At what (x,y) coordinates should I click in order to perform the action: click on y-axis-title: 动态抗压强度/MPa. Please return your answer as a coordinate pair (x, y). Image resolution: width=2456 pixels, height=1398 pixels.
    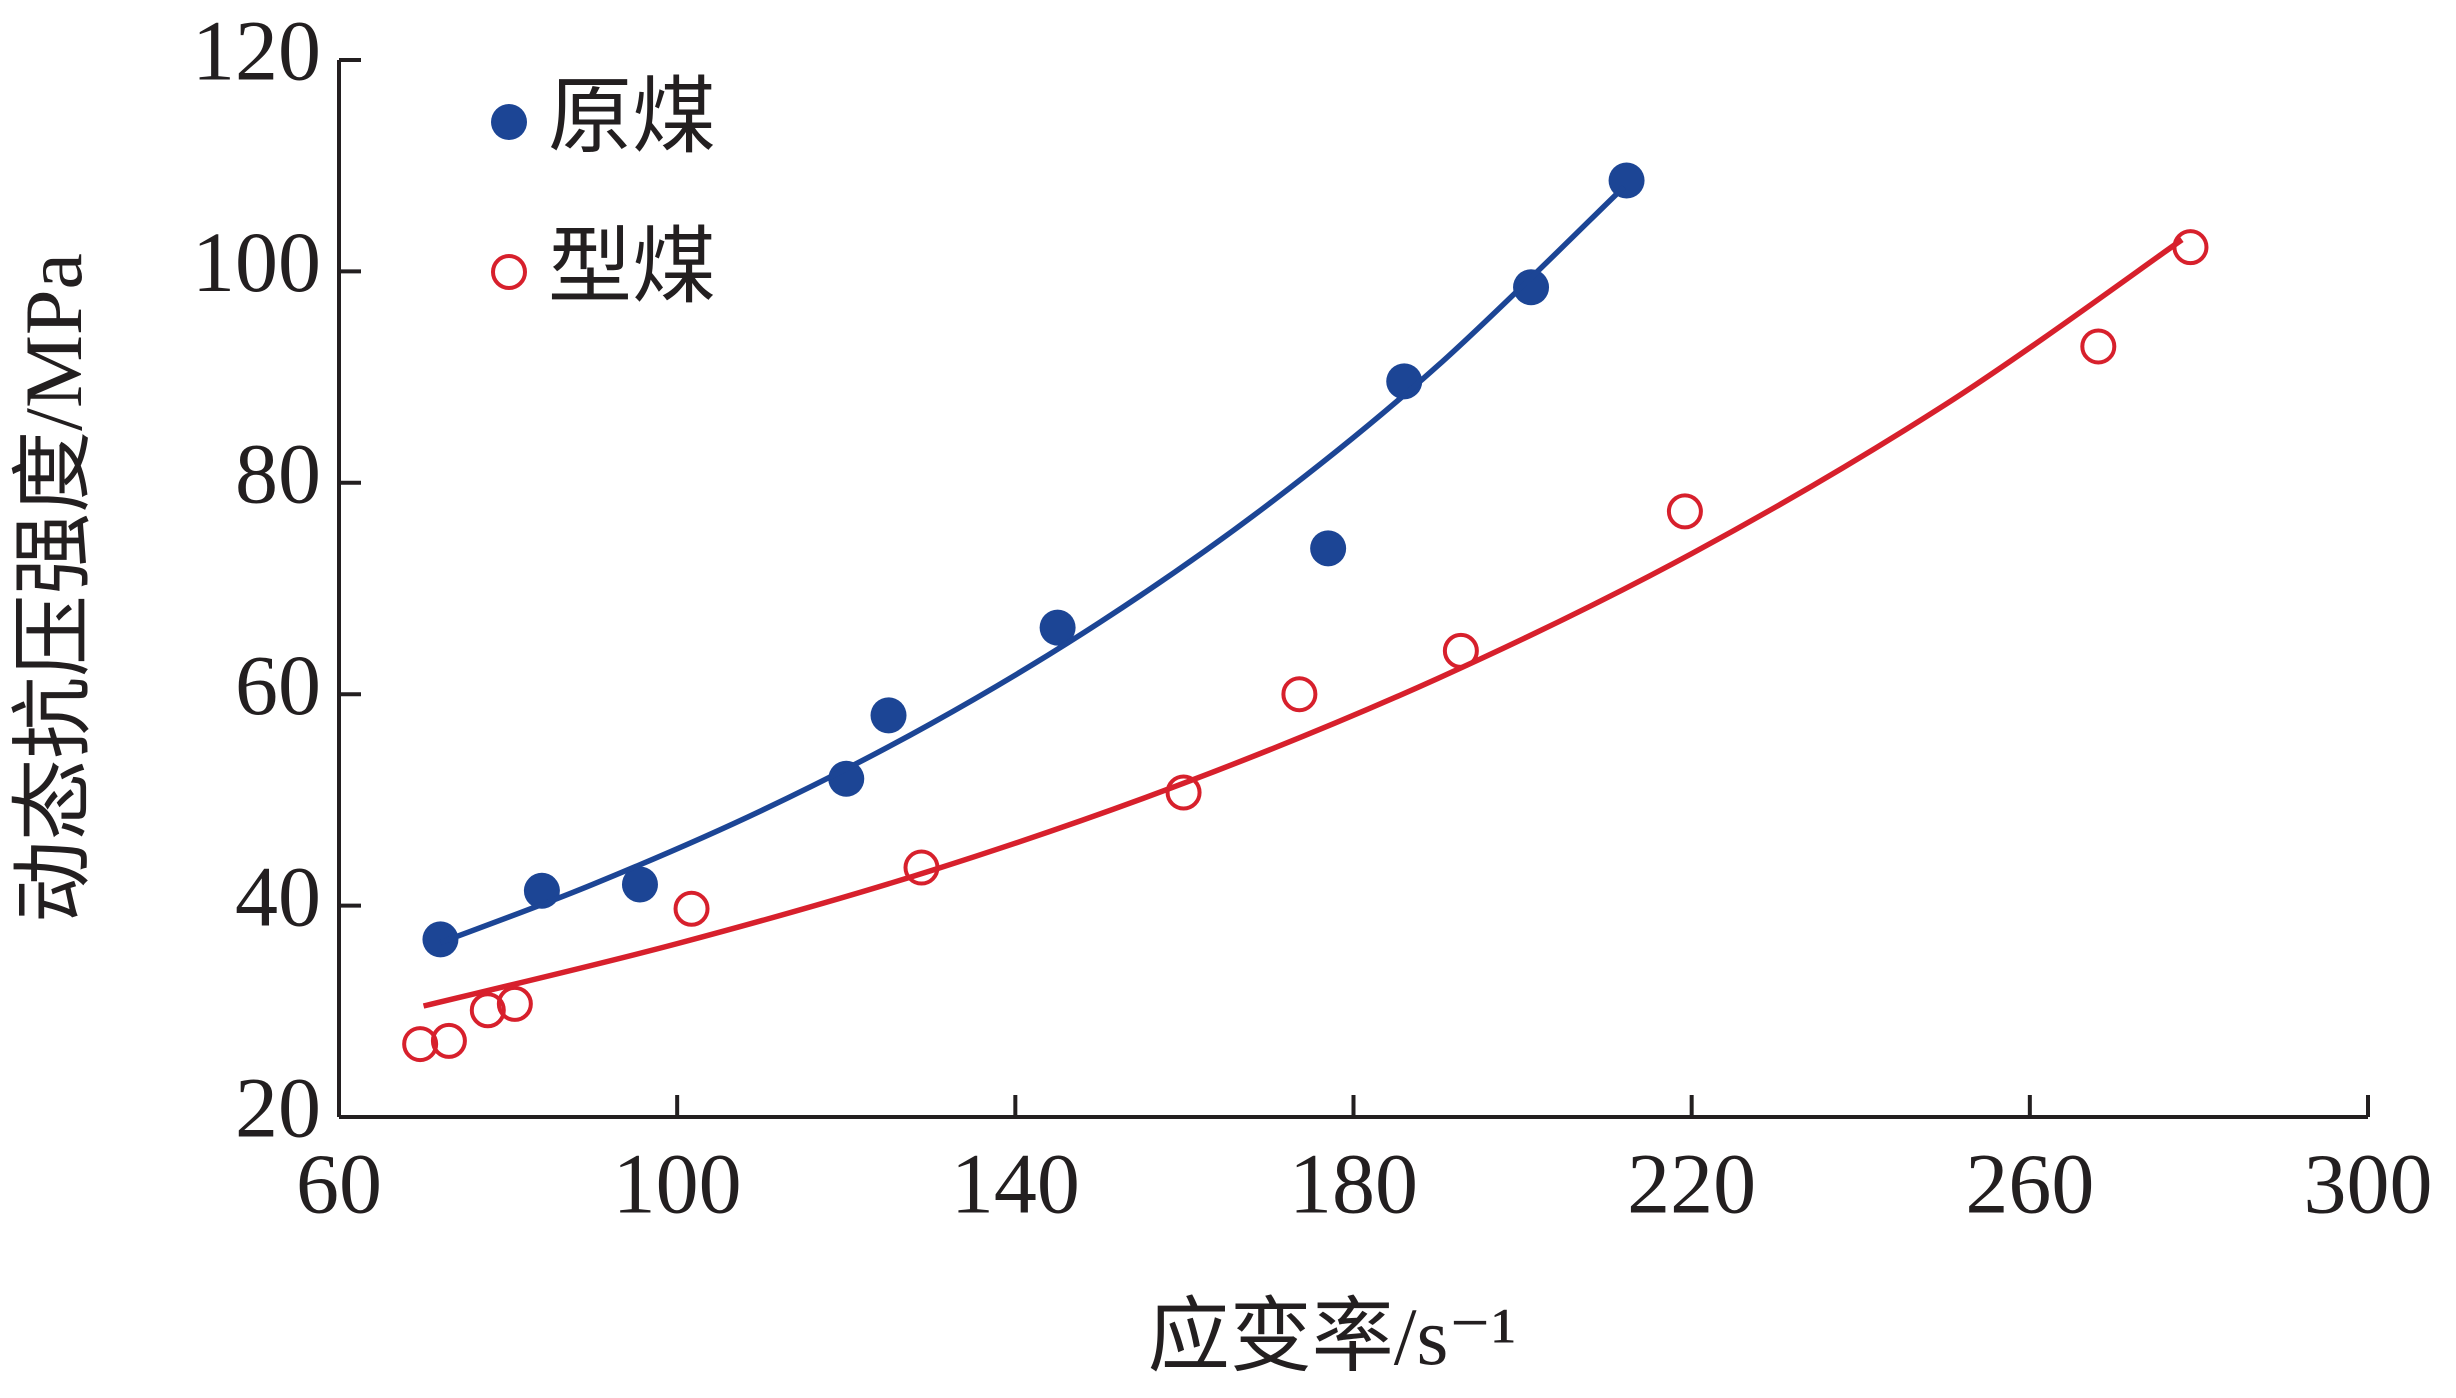
    Looking at the image, I should click on (53, 588).